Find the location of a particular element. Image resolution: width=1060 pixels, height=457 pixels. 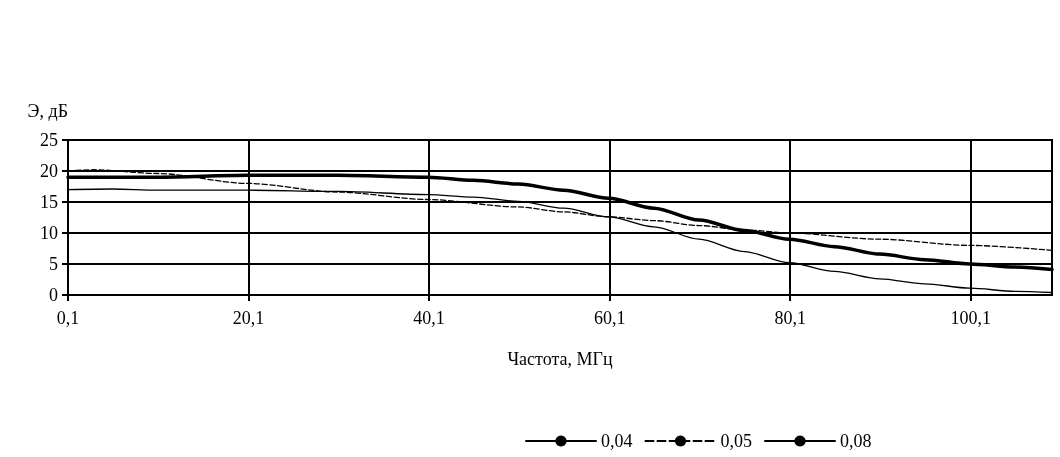

x-tick-label: 100,1 is located at coordinates (970, 318).